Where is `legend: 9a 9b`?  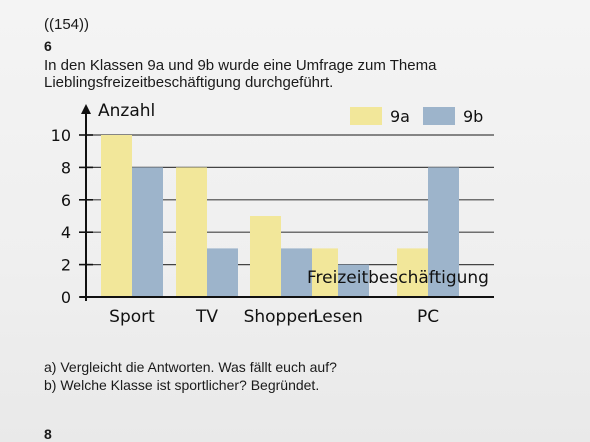 legend: 9a 9b is located at coordinates (416, 116).